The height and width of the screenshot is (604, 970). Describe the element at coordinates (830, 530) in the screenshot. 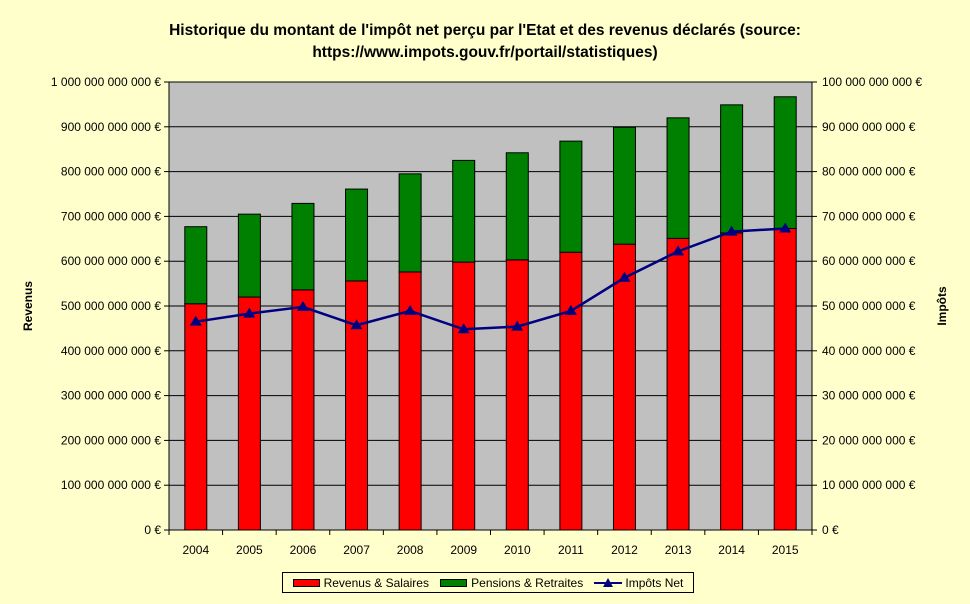

I see `y-right-tick-label: 0 €` at that location.